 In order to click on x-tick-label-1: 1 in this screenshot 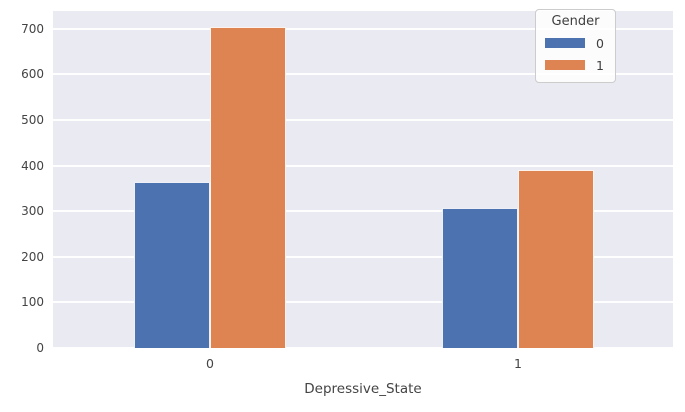, I will do `click(518, 363)`.